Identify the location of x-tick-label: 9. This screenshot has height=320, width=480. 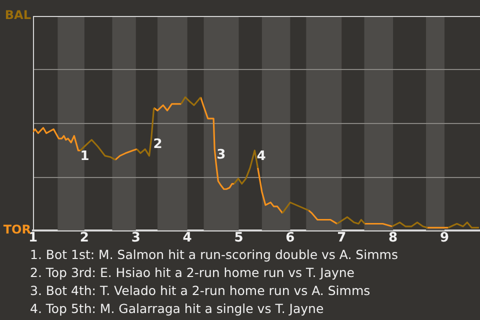
(445, 238).